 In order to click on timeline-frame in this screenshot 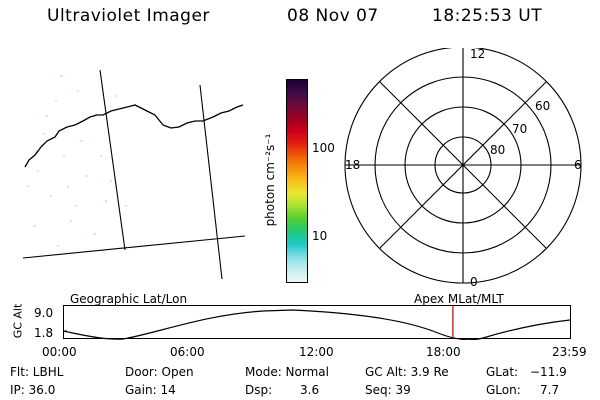, I will do `click(317, 322)`.